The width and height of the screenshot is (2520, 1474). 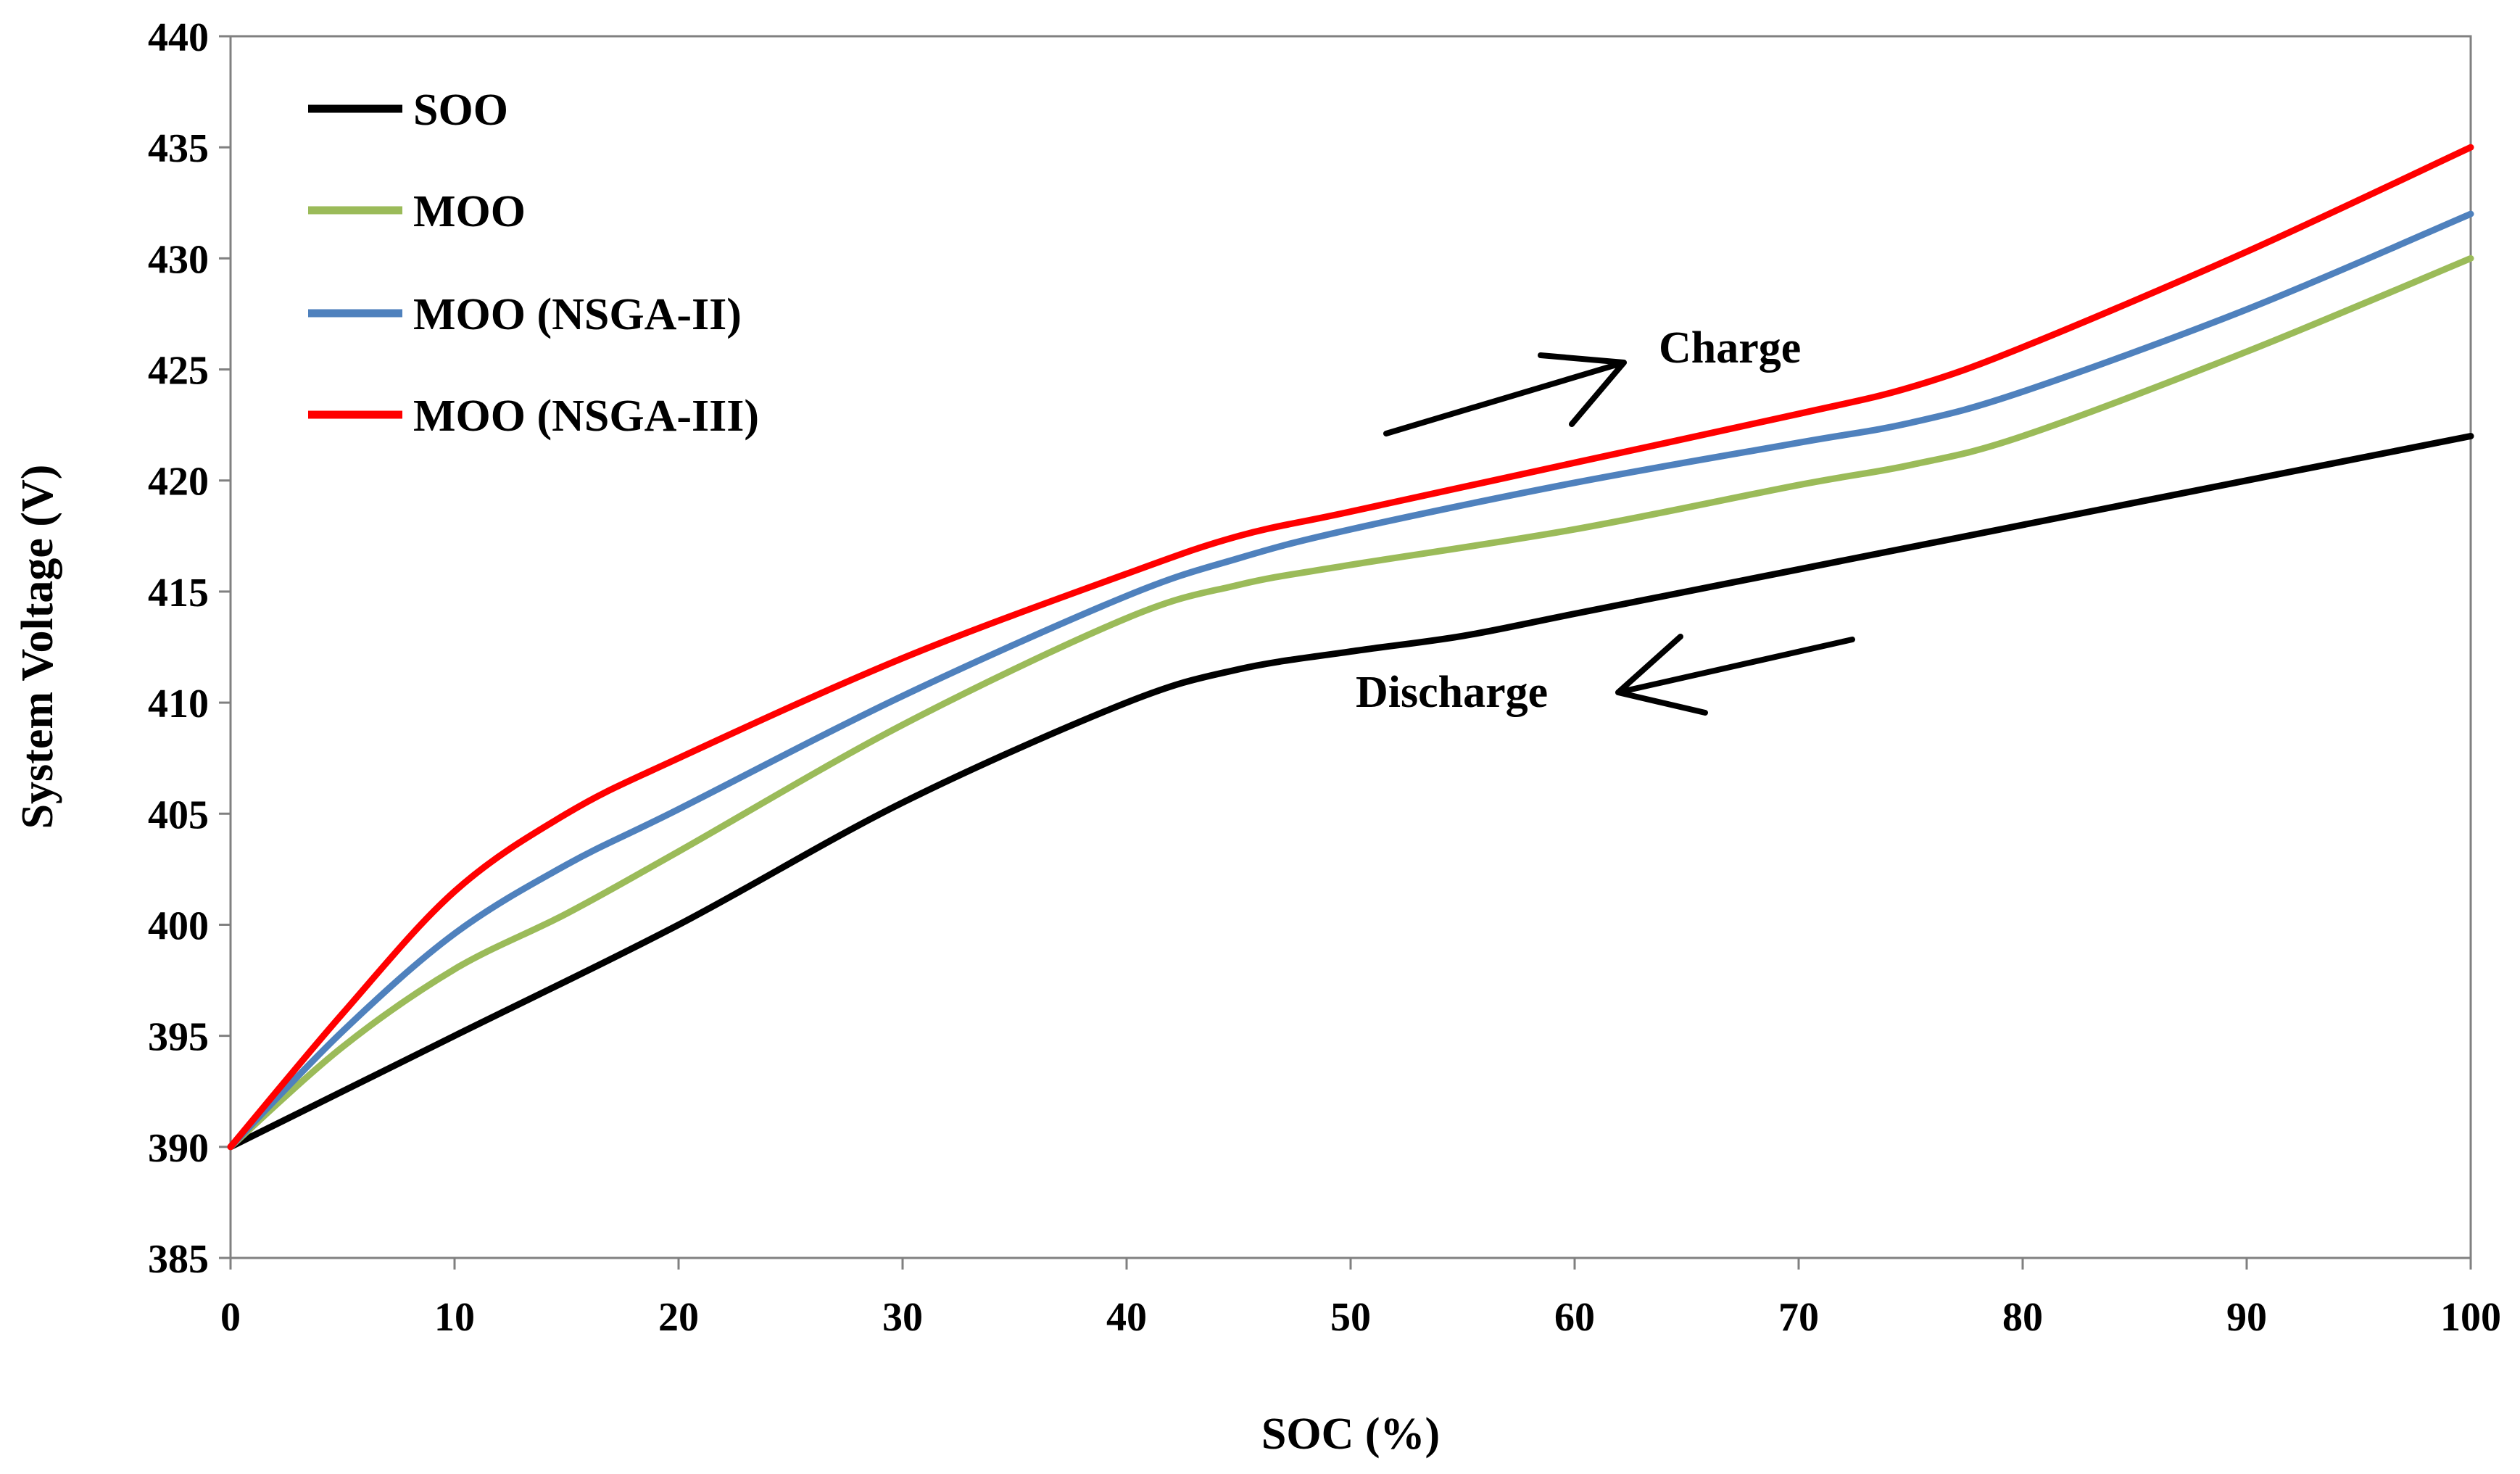 What do you see at coordinates (2246, 1317) in the screenshot?
I see `x-tick-label: 90` at bounding box center [2246, 1317].